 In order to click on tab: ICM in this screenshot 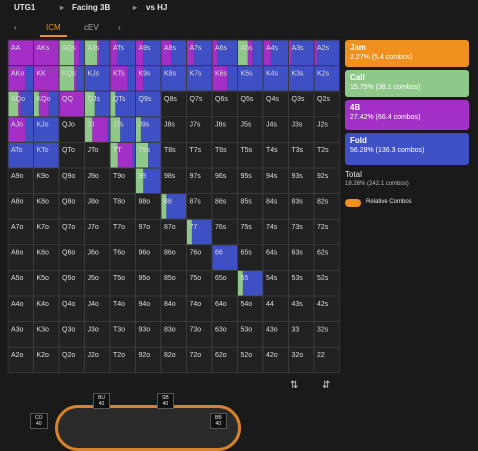, I will do `click(53, 30)`.